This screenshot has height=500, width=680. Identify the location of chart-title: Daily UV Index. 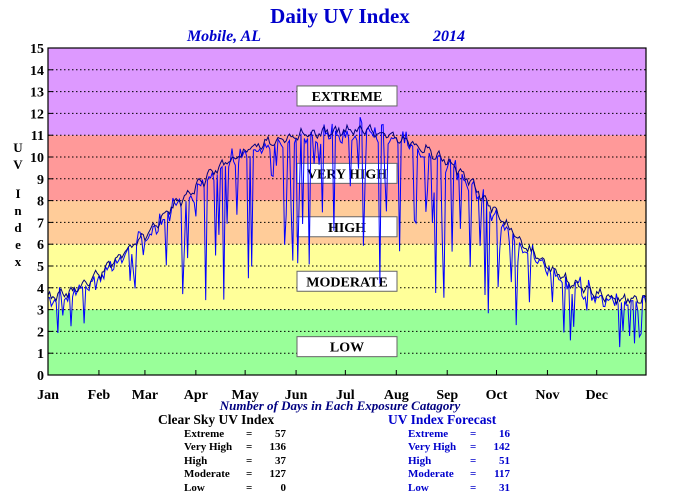
(340, 16).